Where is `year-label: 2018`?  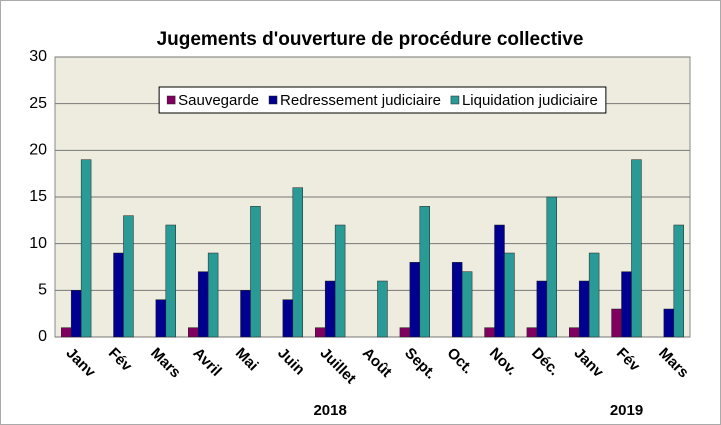 year-label: 2018 is located at coordinates (329, 410).